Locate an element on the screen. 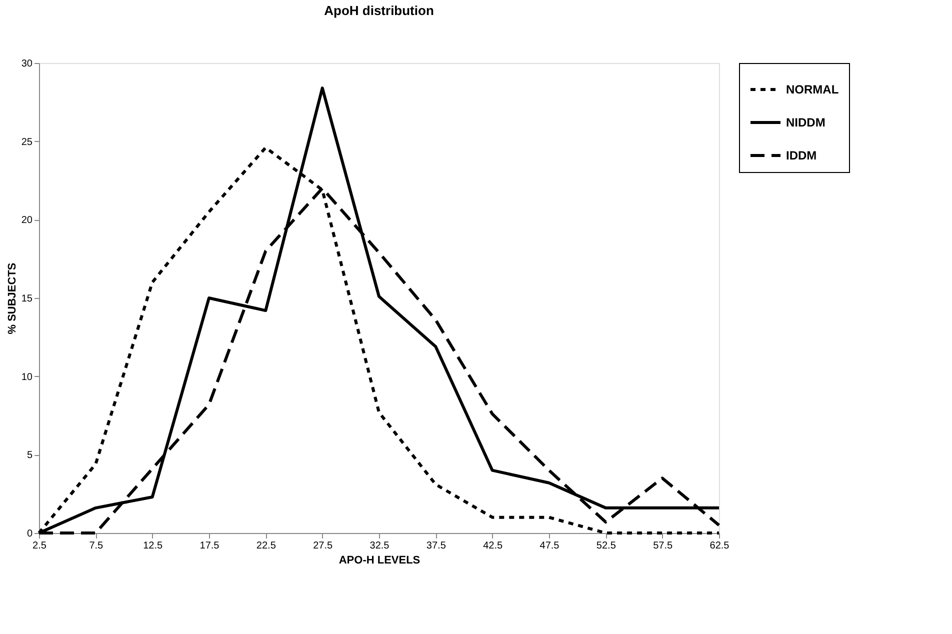 This screenshot has height=634, width=952. y-tick-label: 25 is located at coordinates (27, 142).